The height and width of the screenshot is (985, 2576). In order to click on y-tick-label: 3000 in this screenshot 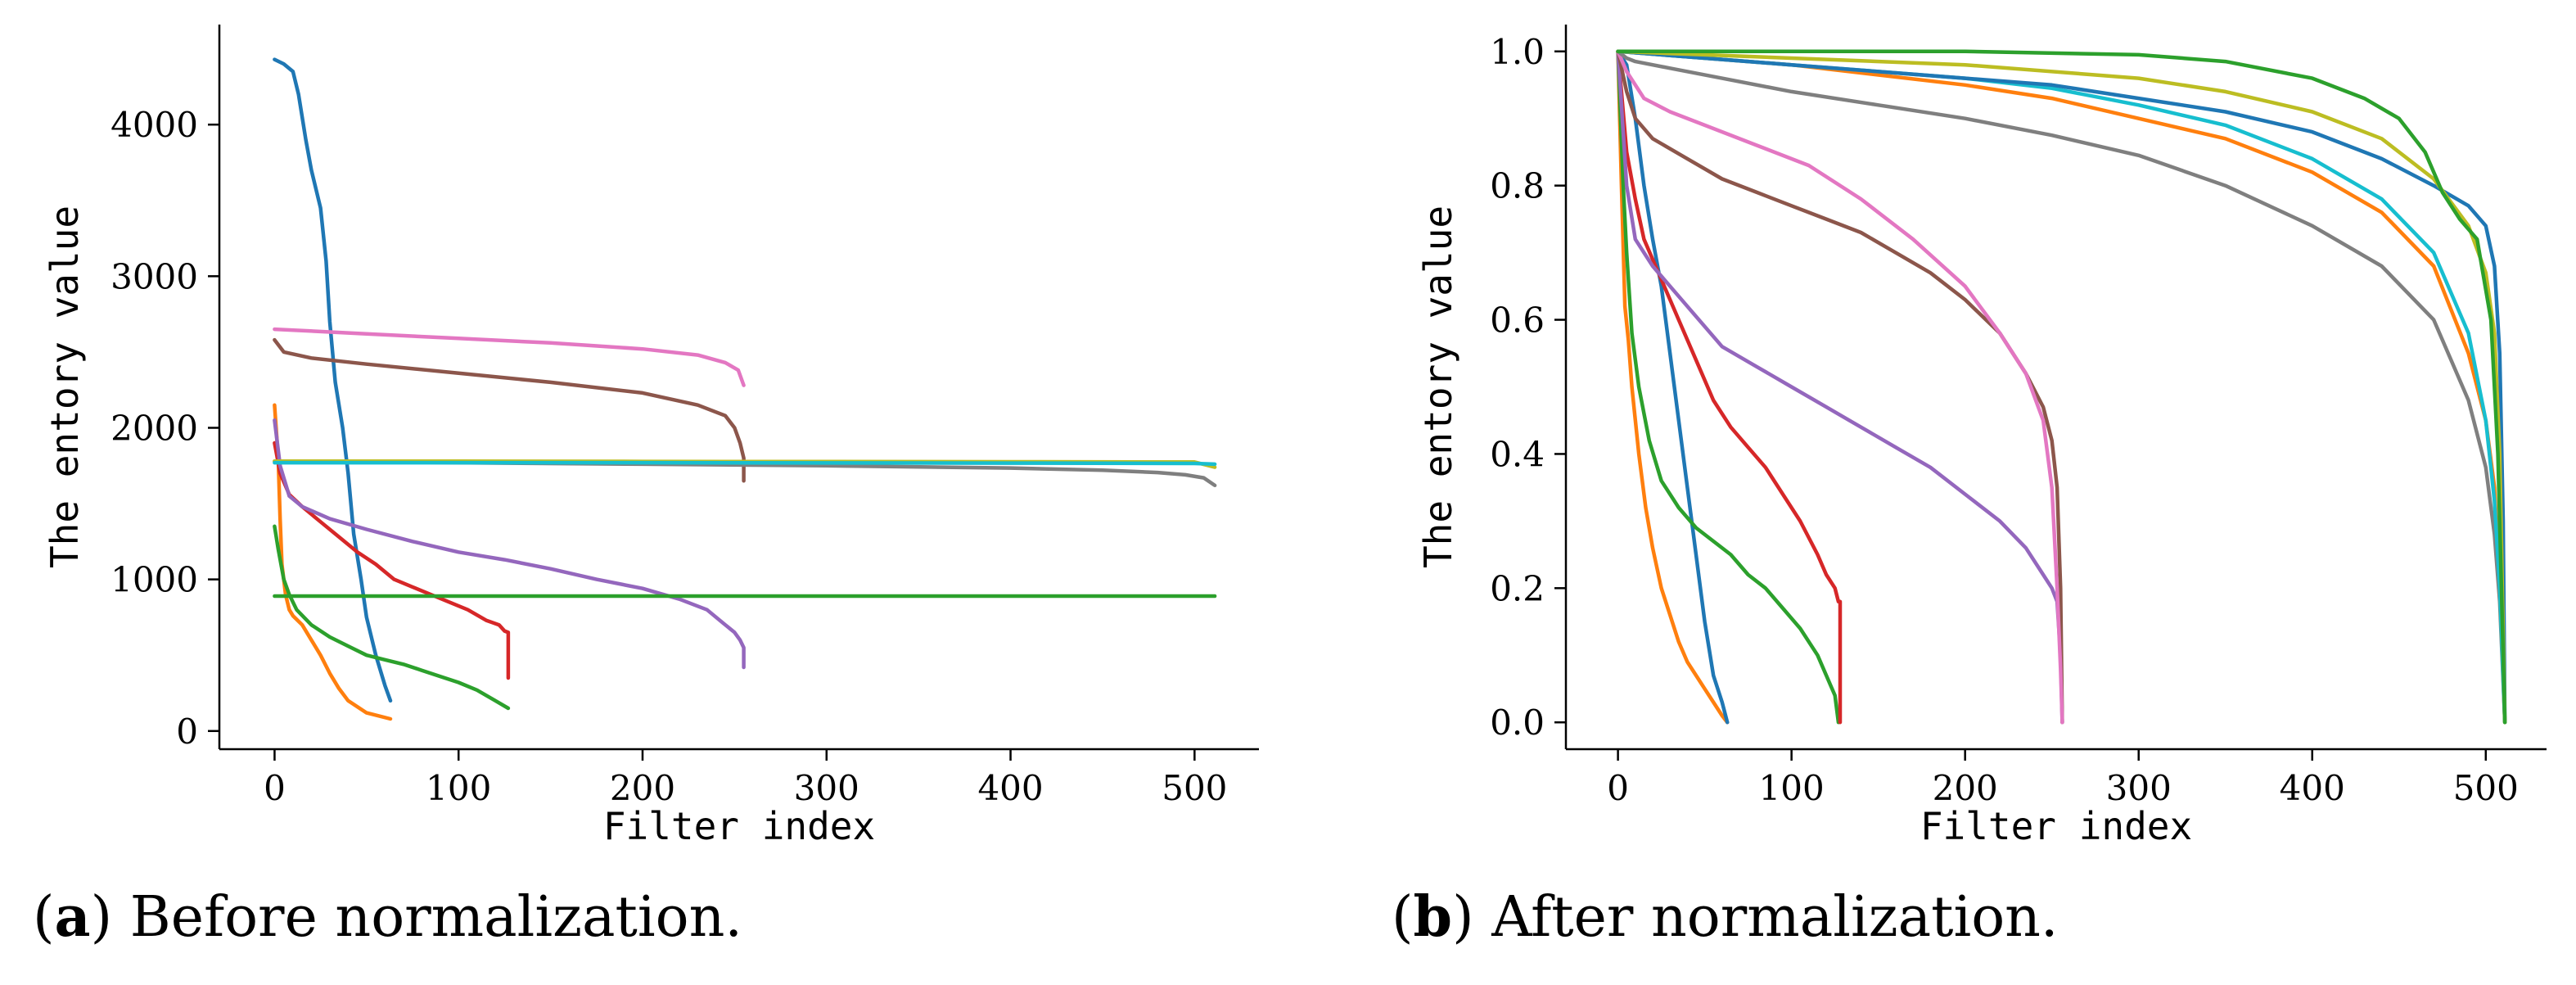, I will do `click(154, 276)`.